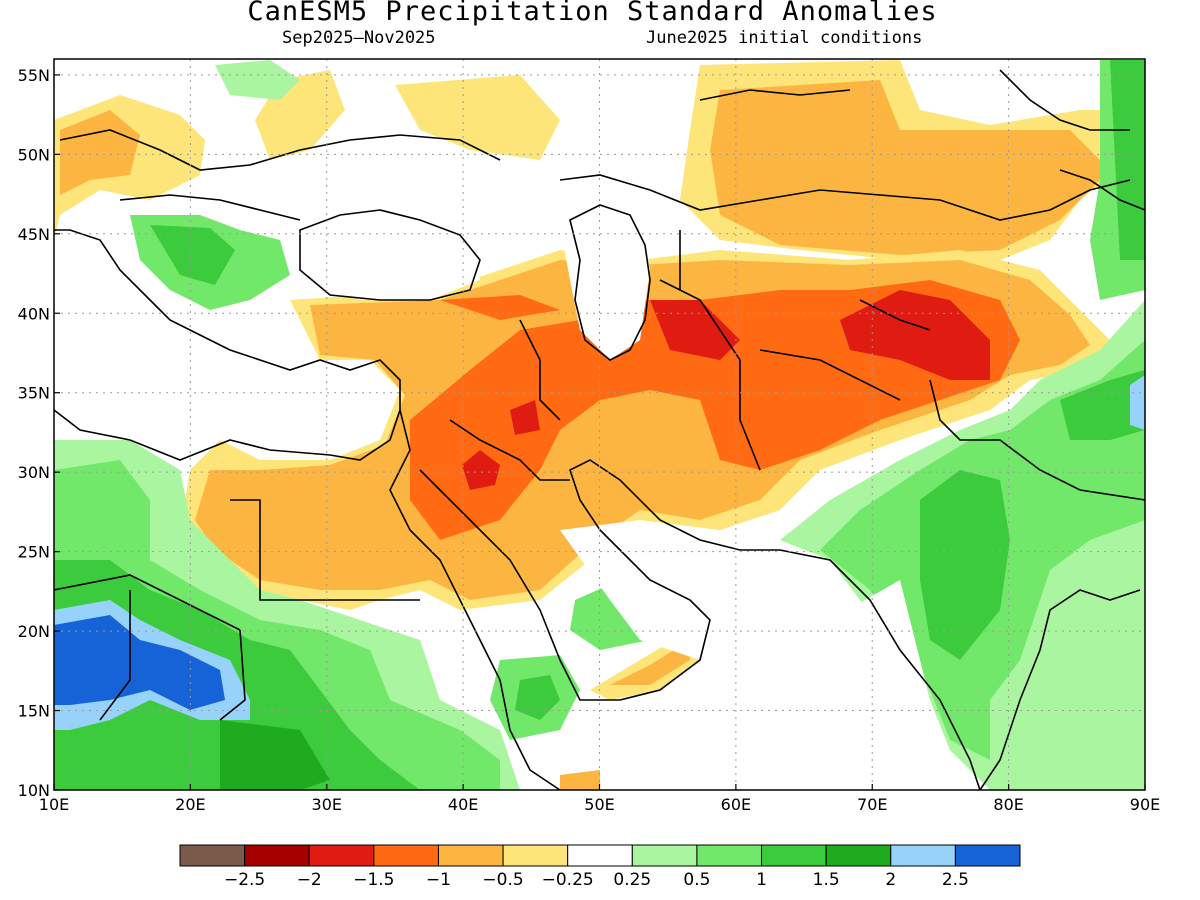 The height and width of the screenshot is (900, 1200). I want to click on colorbar-label: 1, so click(761, 880).